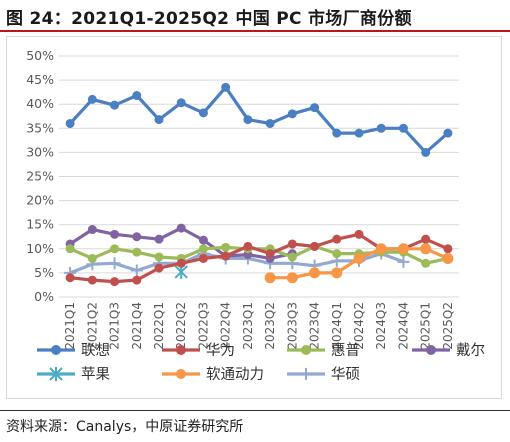 This screenshot has height=442, width=510. What do you see at coordinates (203, 326) in the screenshot?
I see `x-tick-label: 2022Q3` at bounding box center [203, 326].